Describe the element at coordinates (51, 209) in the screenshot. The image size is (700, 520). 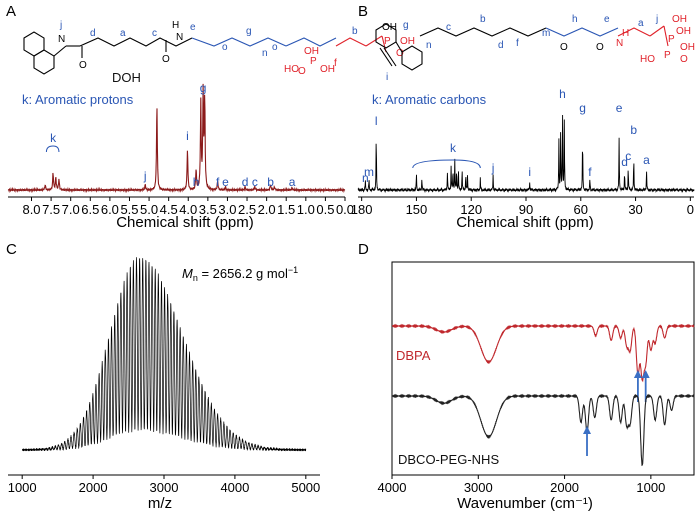
I see `x-tick-label: 7.5` at that location.